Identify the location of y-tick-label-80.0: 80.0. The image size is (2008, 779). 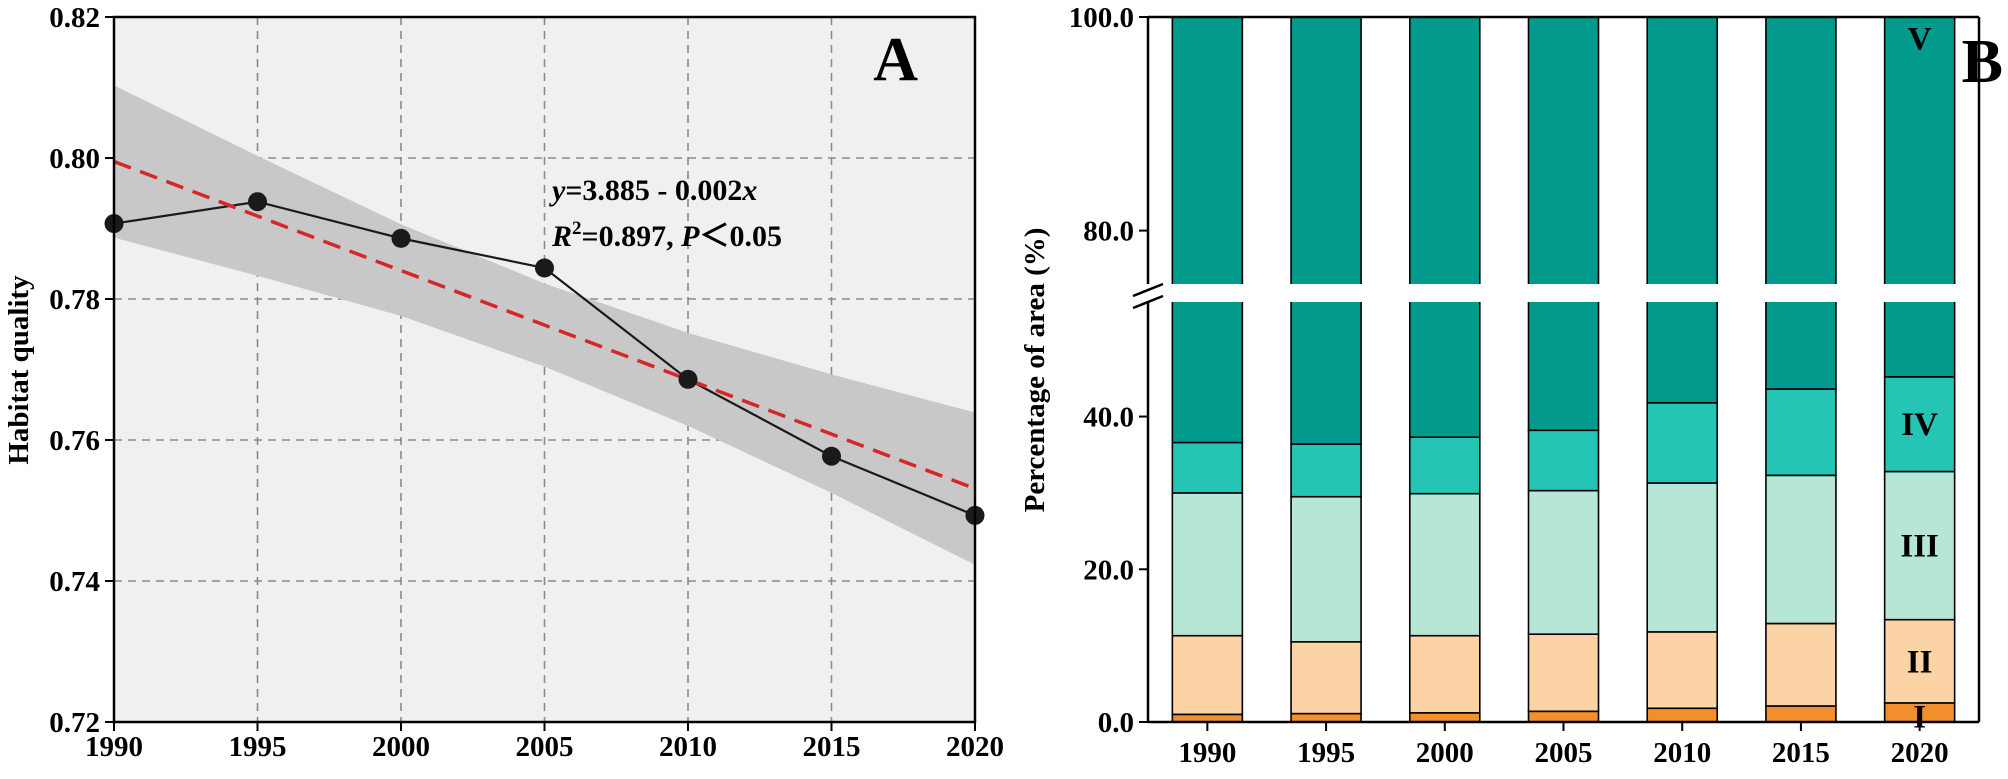
(1108, 232).